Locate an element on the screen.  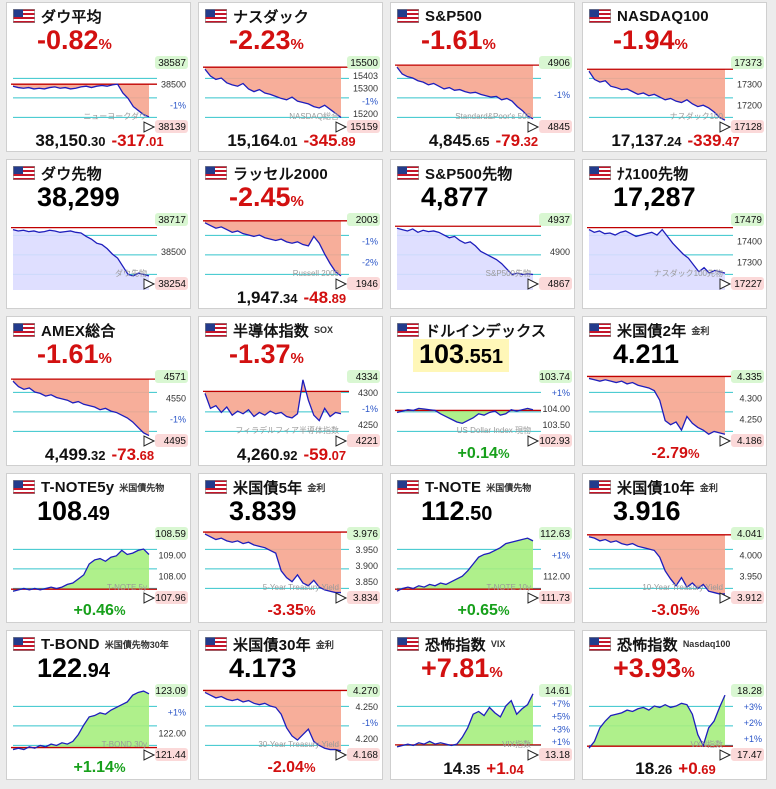
index-name: S&P500 is located at coordinates (454, 16).